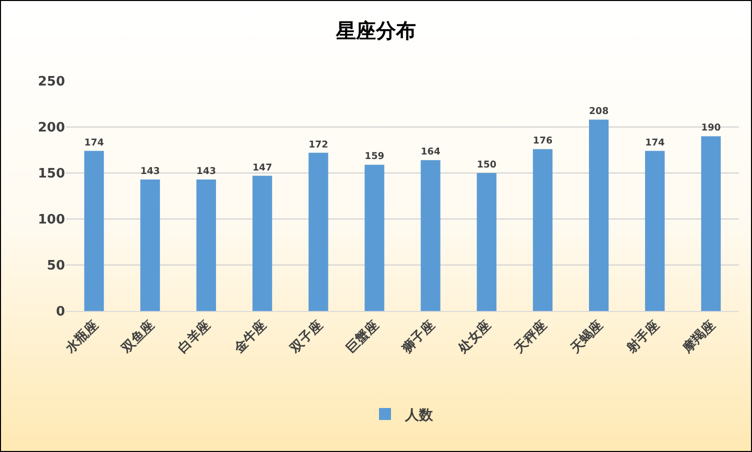 The height and width of the screenshot is (452, 752). Describe the element at coordinates (55, 266) in the screenshot. I see `y-tick-label: 50` at that location.